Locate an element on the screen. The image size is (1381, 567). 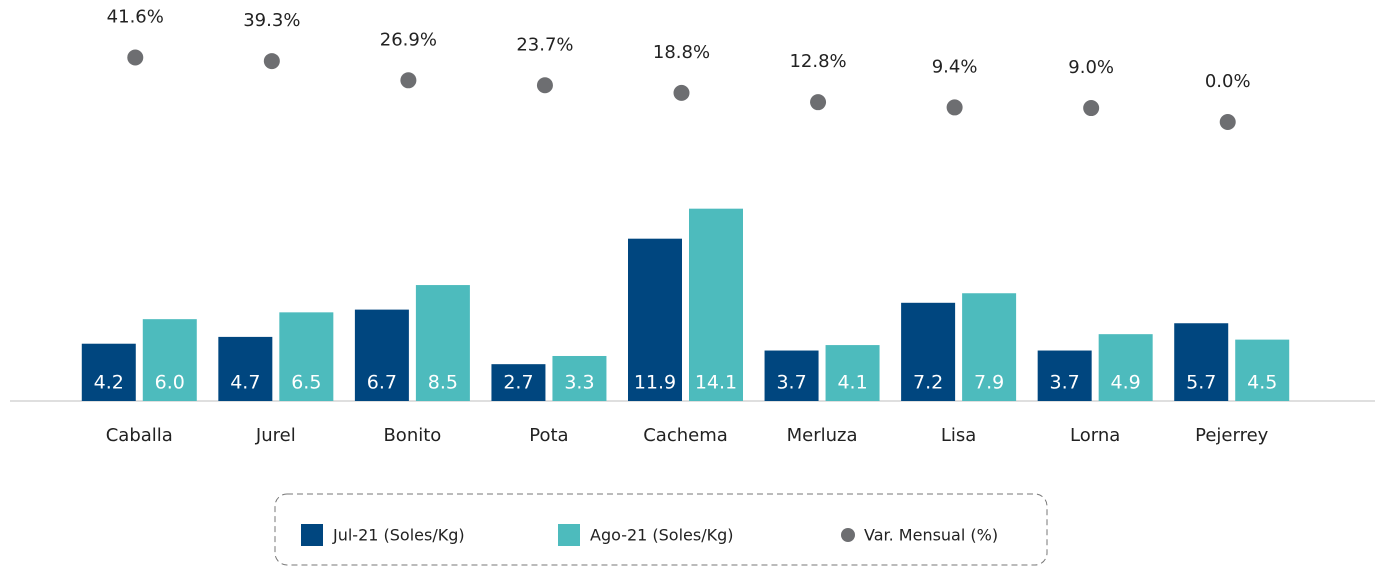
value-label: 2.7 is located at coordinates (518, 383).